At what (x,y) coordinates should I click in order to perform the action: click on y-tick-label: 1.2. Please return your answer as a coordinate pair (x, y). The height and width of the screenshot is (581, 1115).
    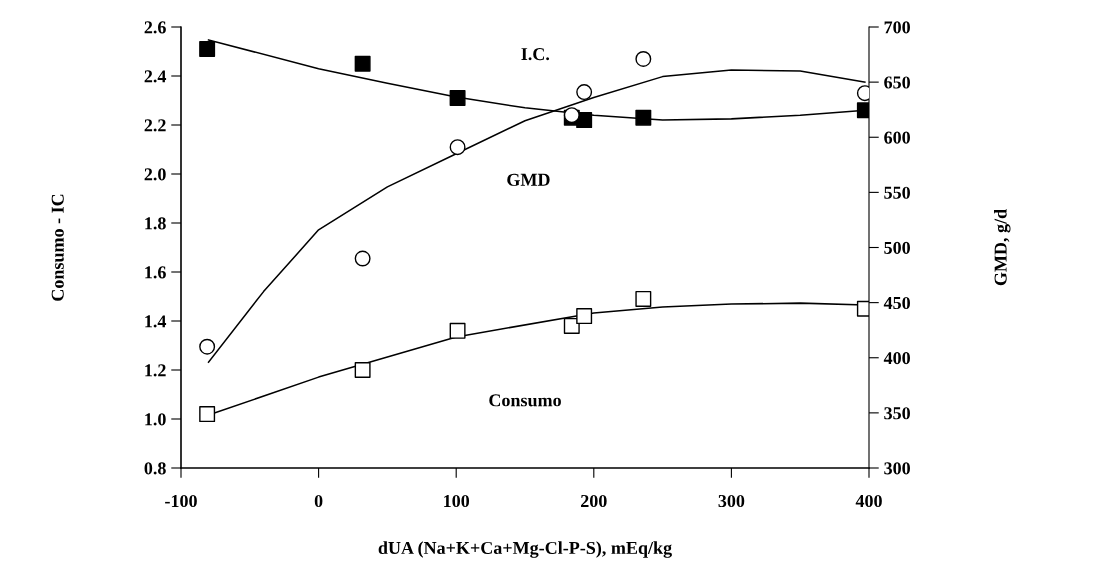
    Looking at the image, I should click on (155, 370).